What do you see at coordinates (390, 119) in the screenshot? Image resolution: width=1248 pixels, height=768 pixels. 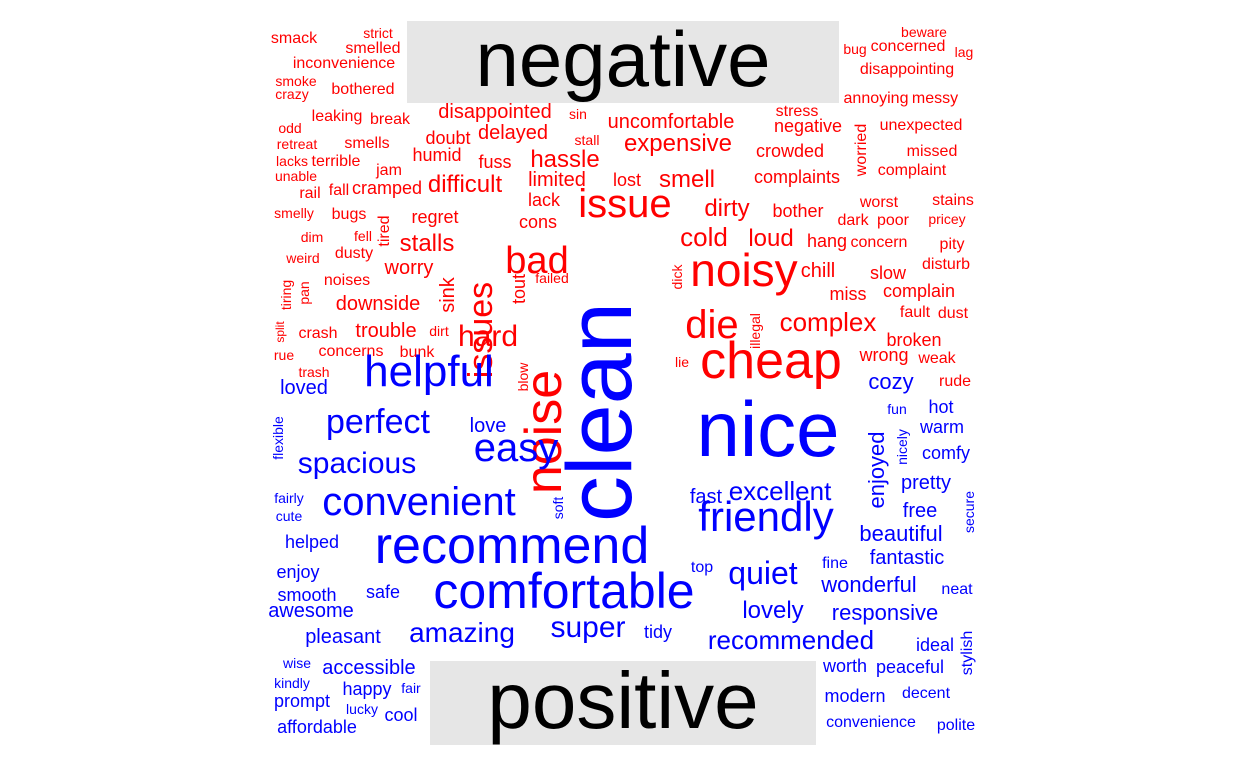 I see `word-negative-53: break` at bounding box center [390, 119].